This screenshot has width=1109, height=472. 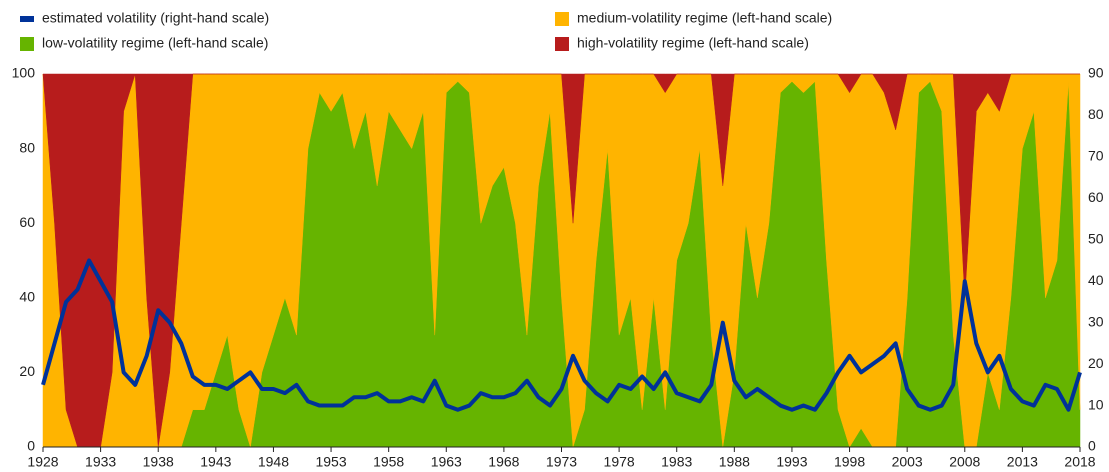 I want to click on x-tick-label: 1993, so click(x=791, y=462).